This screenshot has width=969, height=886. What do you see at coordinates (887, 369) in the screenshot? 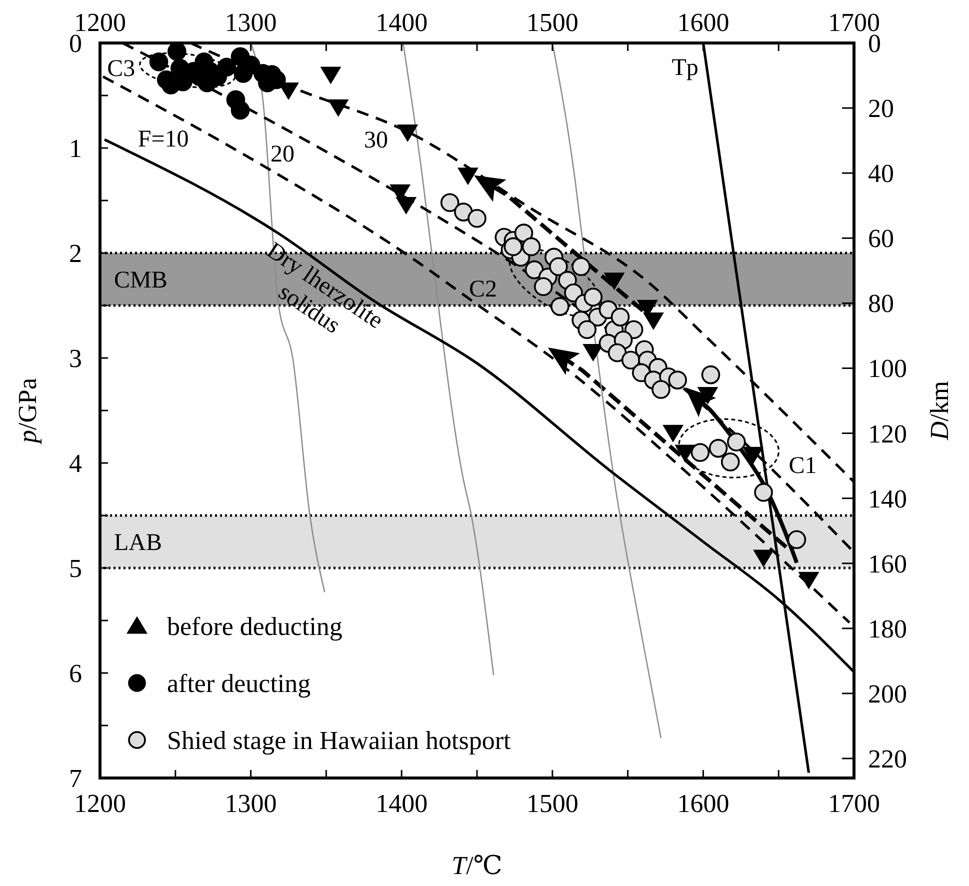
I see `y2-tick-label: 100` at bounding box center [887, 369].